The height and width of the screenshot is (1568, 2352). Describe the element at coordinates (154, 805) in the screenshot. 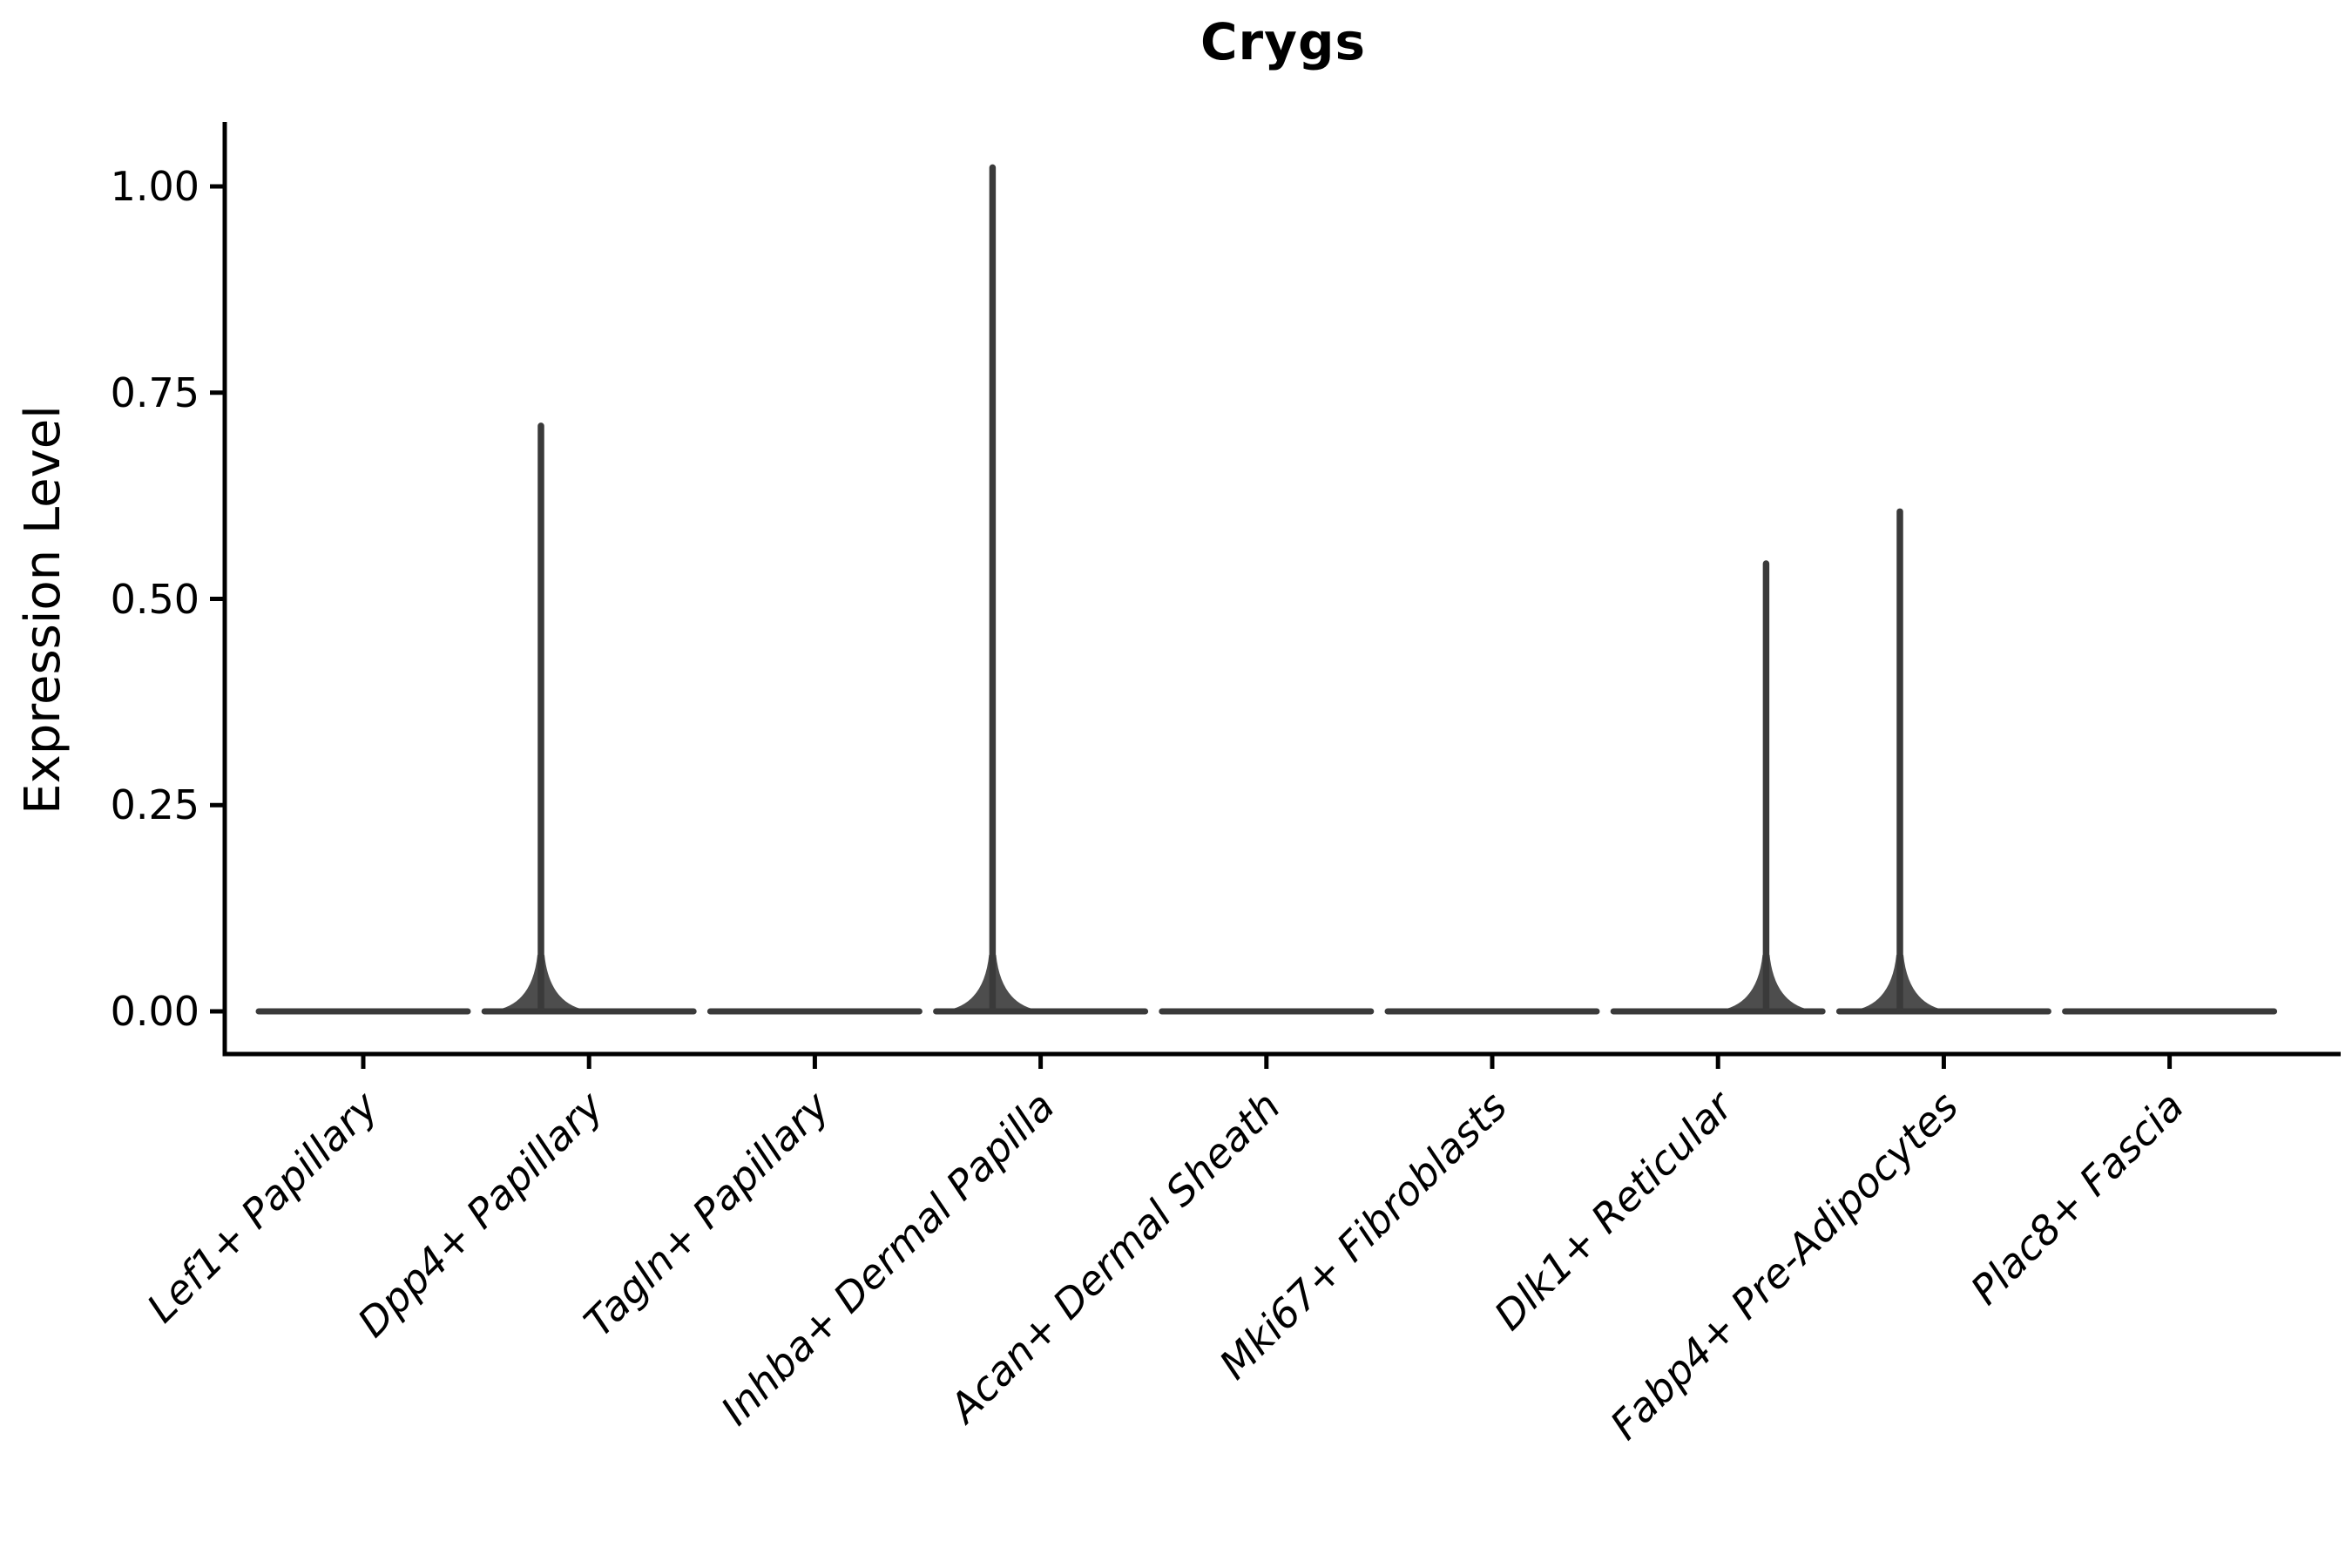

I see `y-tick-label: 0.25` at that location.